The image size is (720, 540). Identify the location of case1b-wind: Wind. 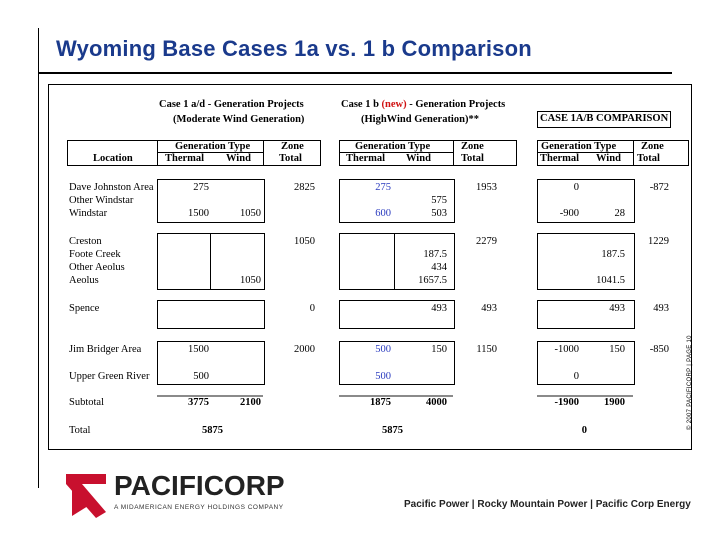
(418, 158).